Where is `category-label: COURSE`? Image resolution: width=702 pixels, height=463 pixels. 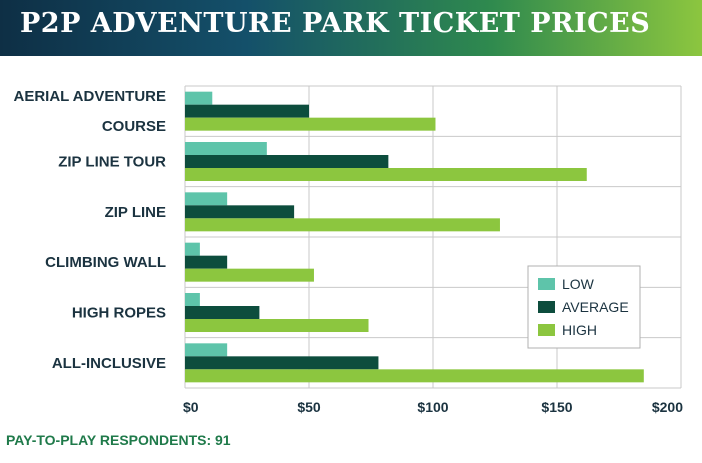 category-label: COURSE is located at coordinates (134, 126).